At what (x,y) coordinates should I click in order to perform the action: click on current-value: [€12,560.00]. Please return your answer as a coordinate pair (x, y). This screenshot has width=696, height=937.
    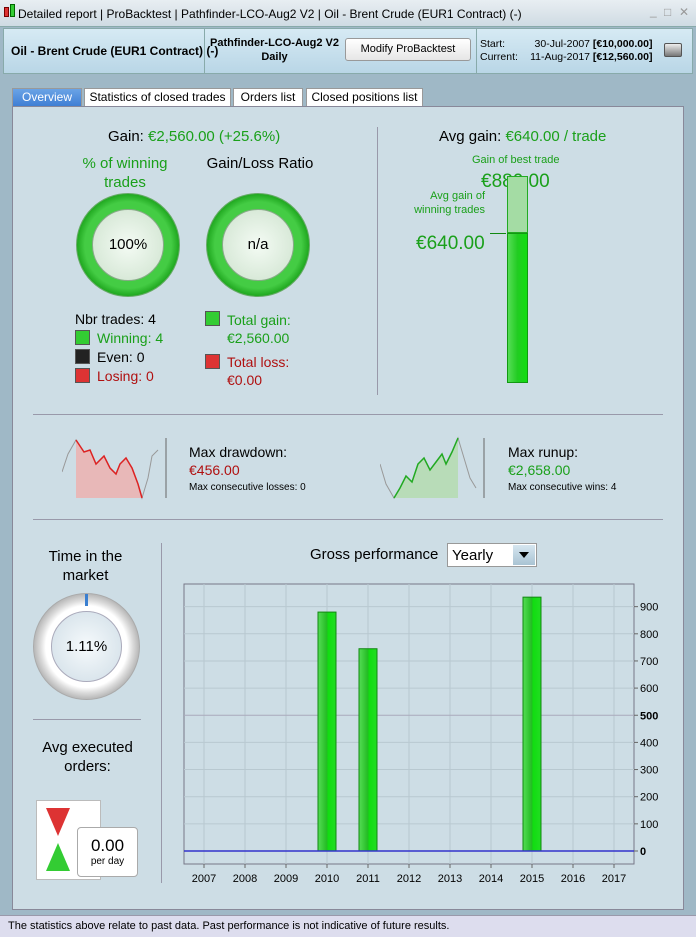
    Looking at the image, I should click on (622, 57).